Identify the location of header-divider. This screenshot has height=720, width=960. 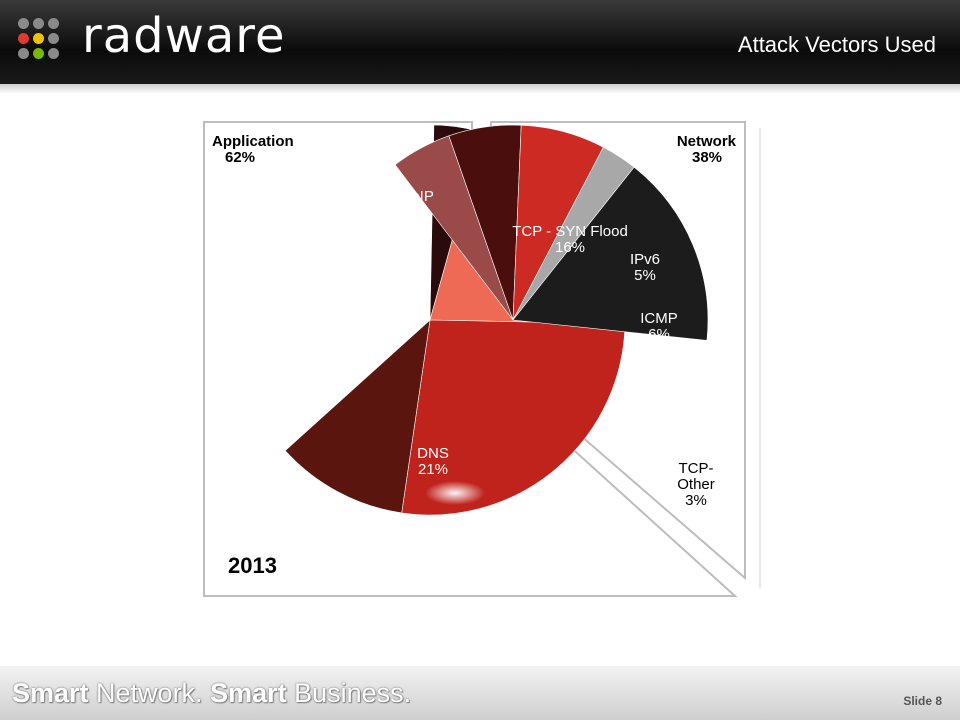
(480, 89).